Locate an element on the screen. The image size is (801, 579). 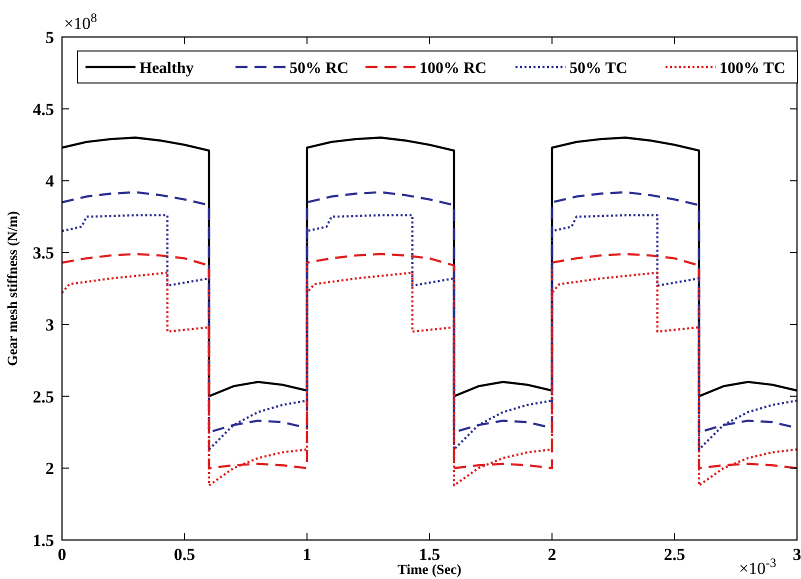
y-tick-label: 2.5 is located at coordinates (43, 396).